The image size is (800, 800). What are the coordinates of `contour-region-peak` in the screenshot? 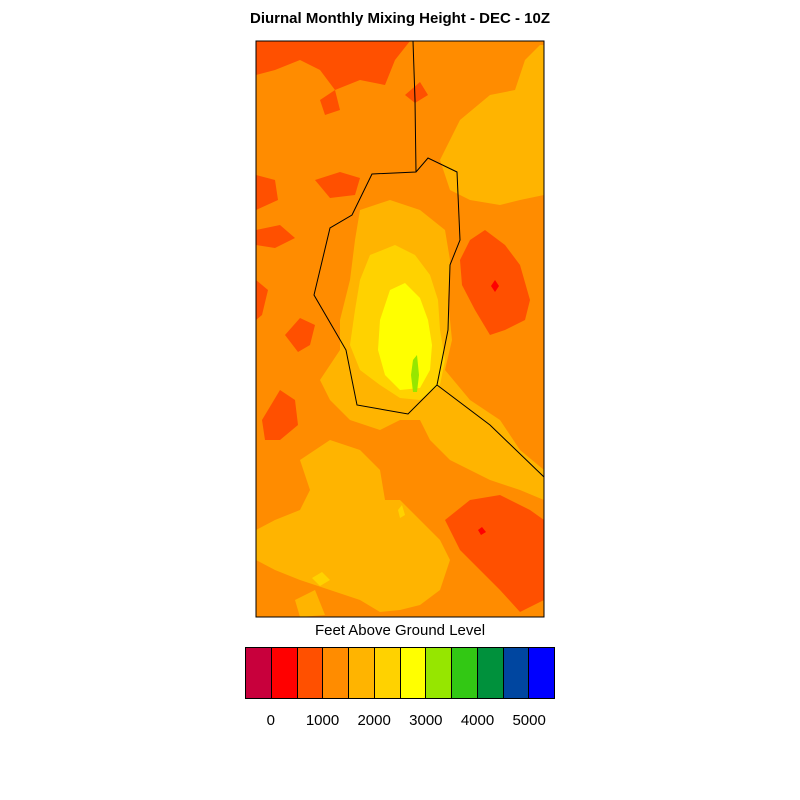 It's located at (415, 373).